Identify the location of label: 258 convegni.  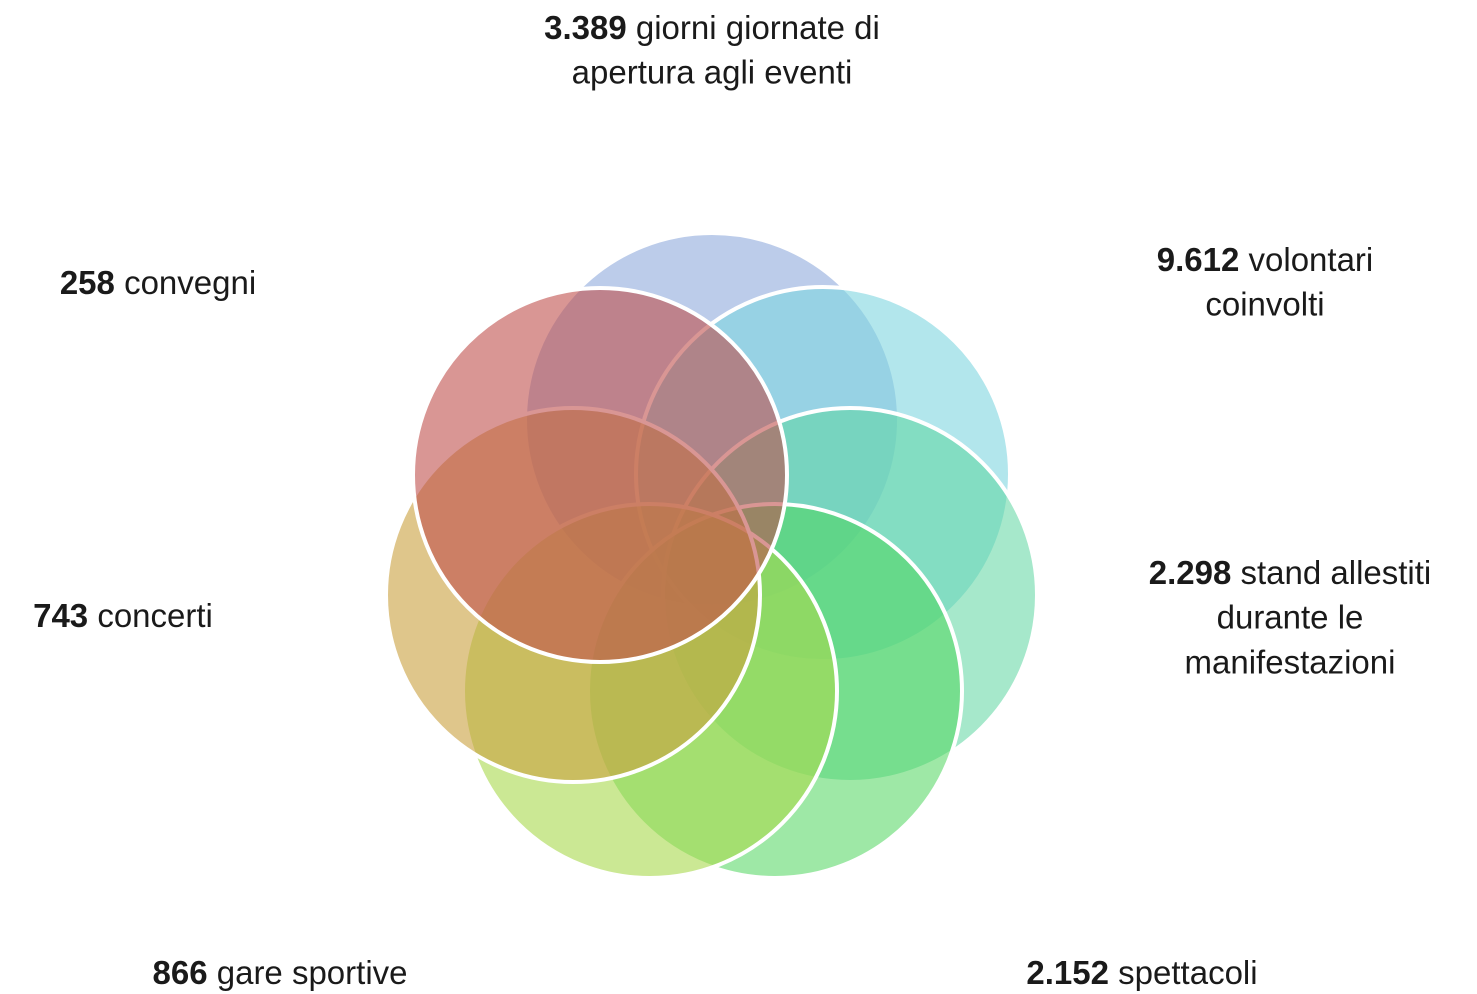
(158, 282).